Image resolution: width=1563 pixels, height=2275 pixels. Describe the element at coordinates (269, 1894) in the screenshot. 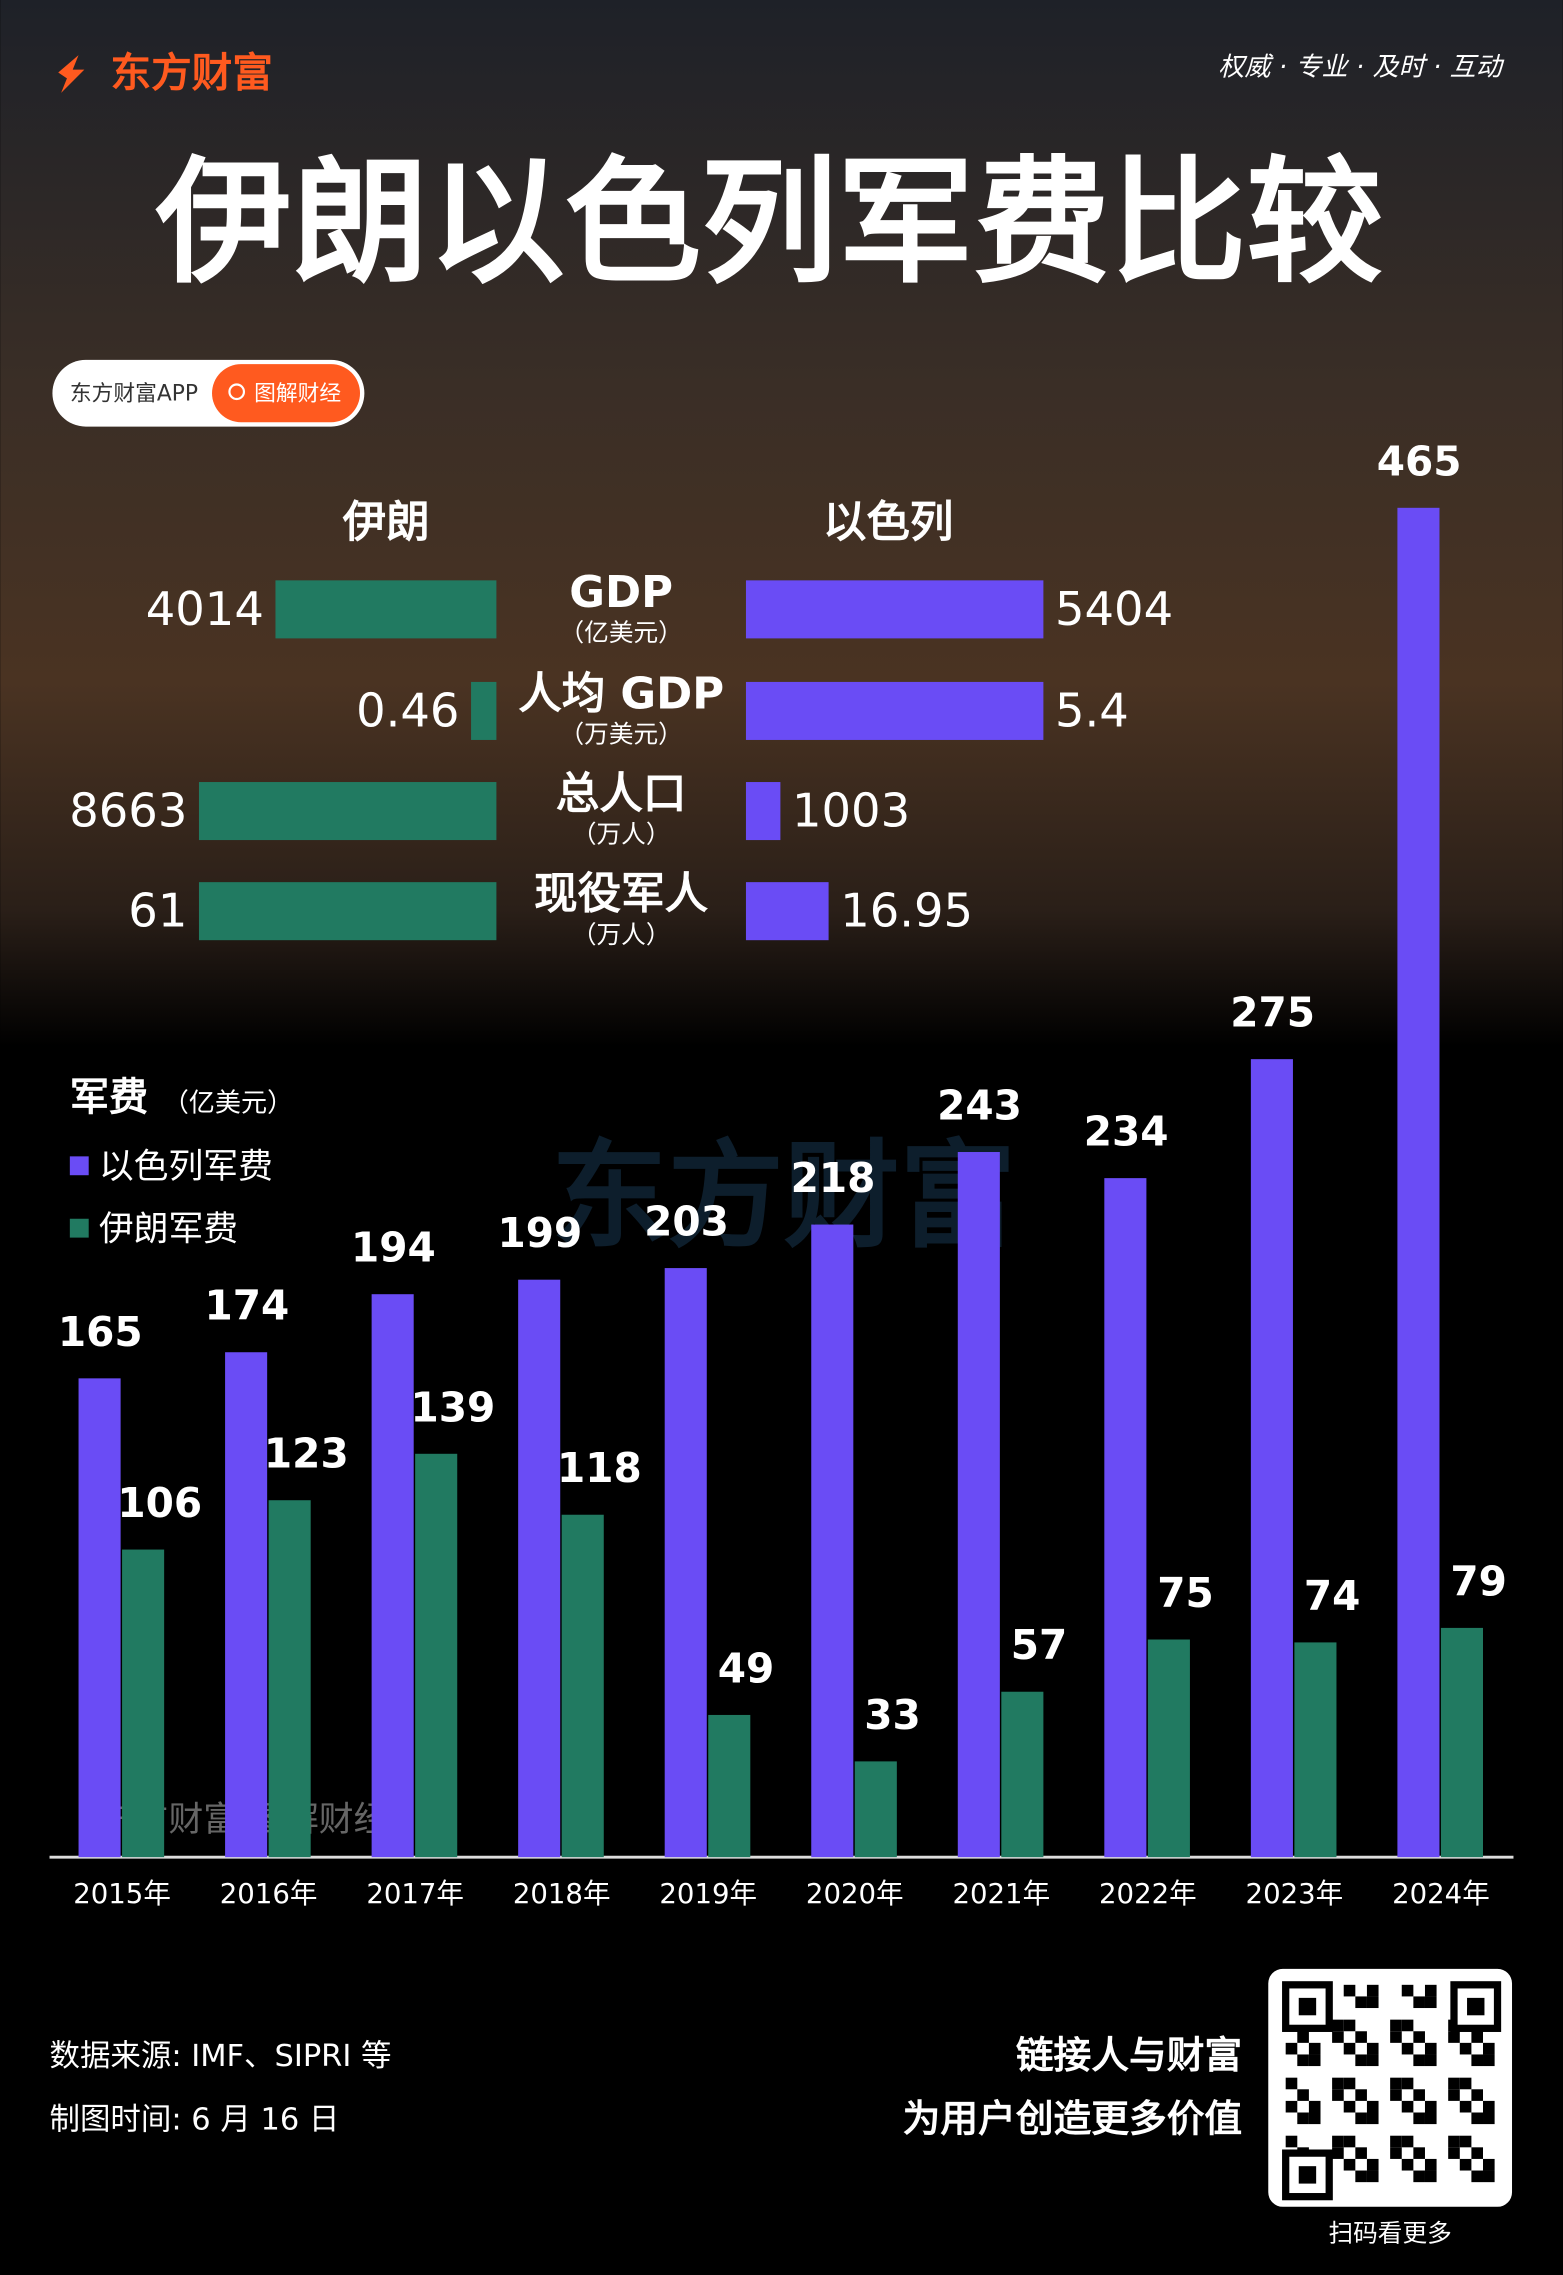

I see `x-tick-label: 2016年` at that location.